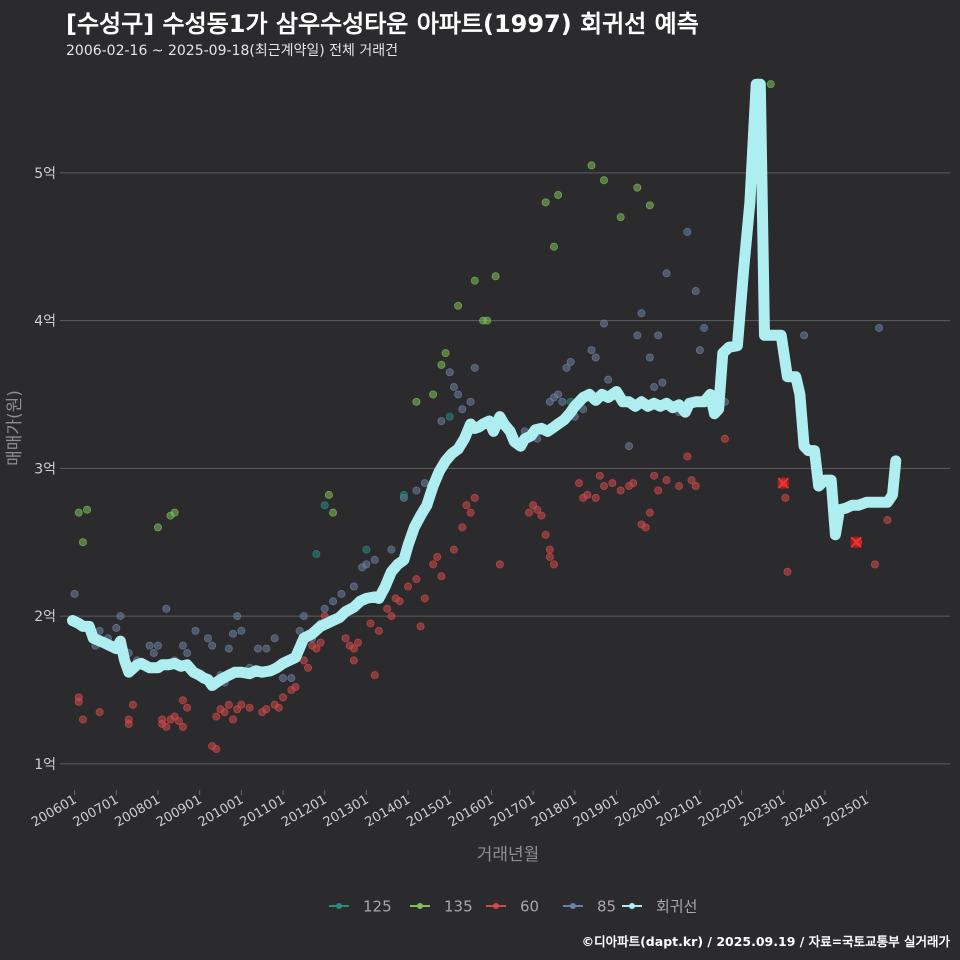 The height and width of the screenshot is (960, 960). Describe the element at coordinates (263, 811) in the screenshot. I see `x-tick-label: 201101` at that location.